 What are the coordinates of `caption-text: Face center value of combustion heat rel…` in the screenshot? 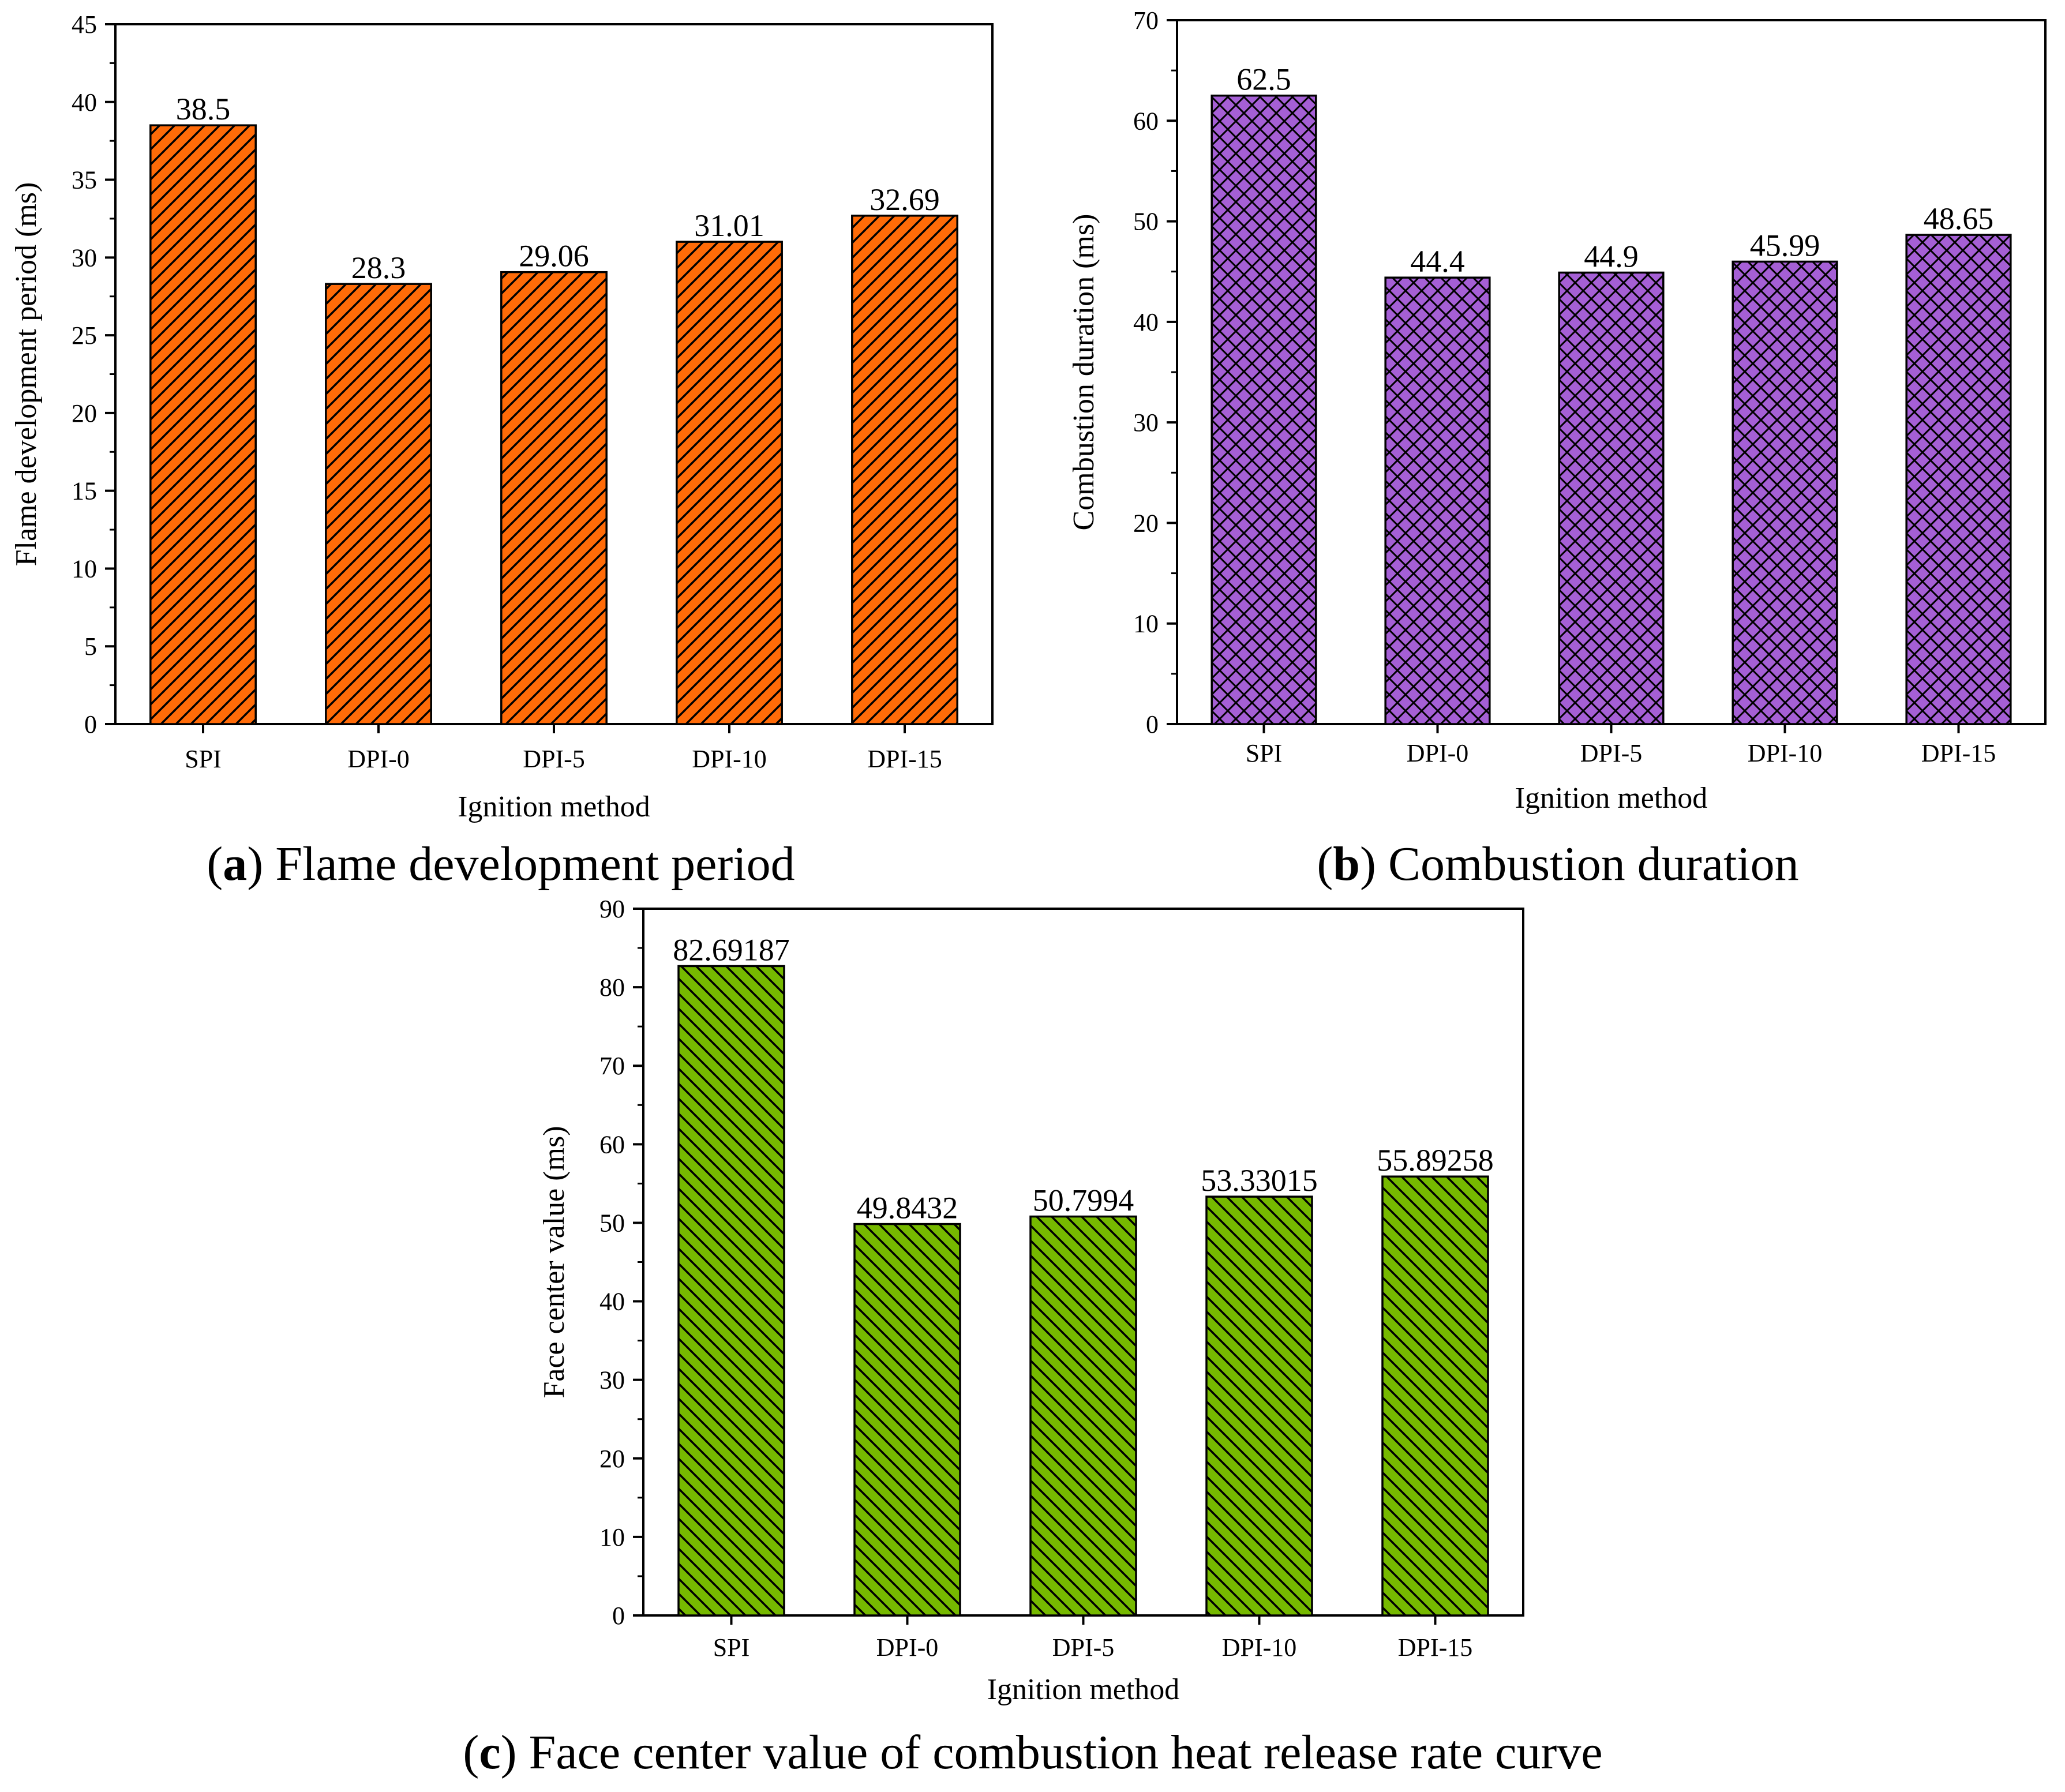 It's located at (1060, 1752).